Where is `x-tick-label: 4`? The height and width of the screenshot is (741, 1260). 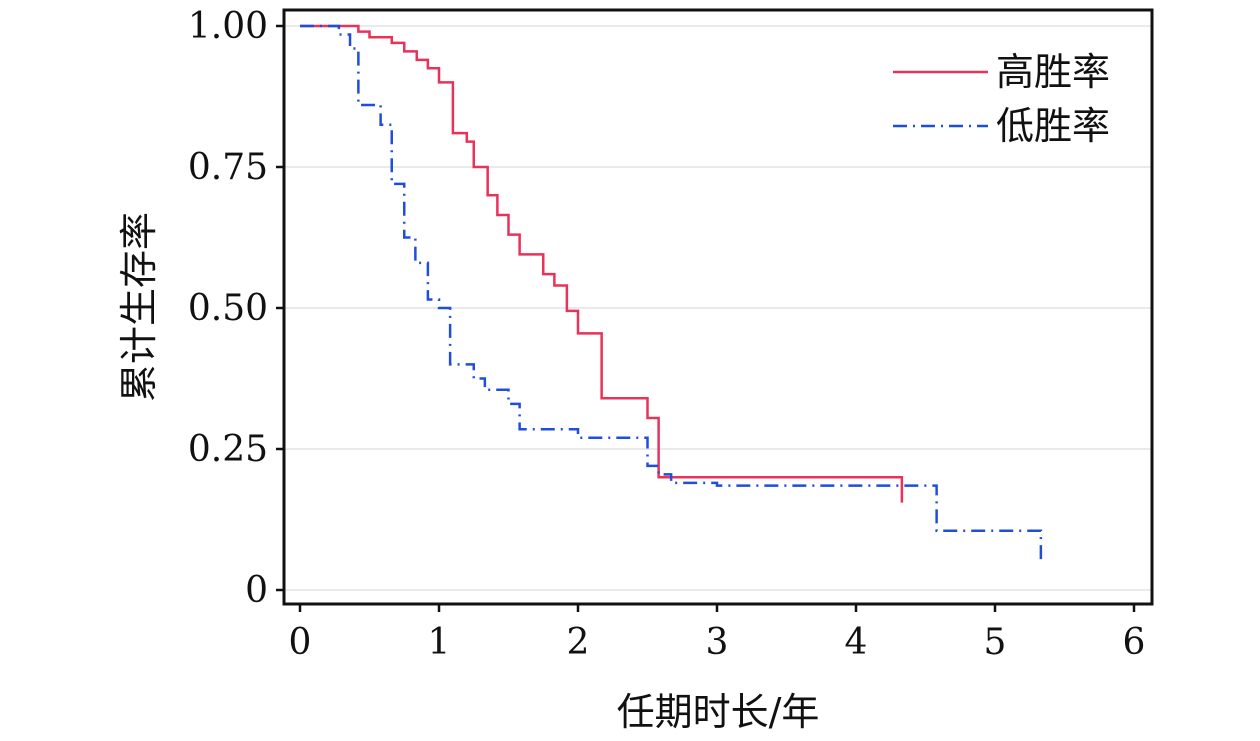
x-tick-label: 4 is located at coordinates (856, 642).